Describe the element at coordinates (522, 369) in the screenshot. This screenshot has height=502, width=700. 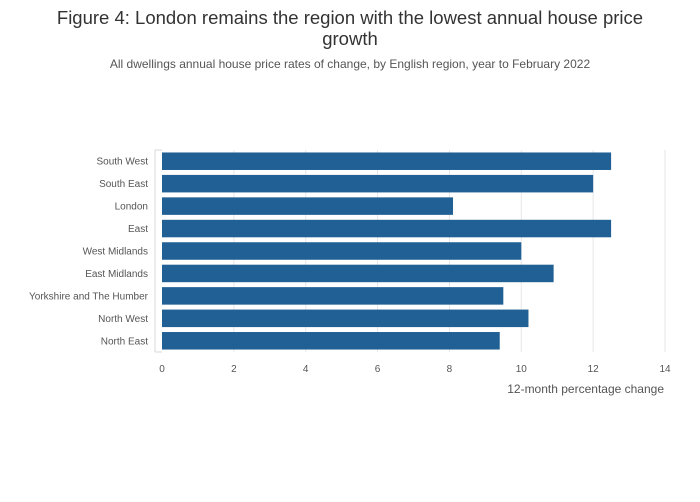
I see `x-tick-label: 10` at that location.